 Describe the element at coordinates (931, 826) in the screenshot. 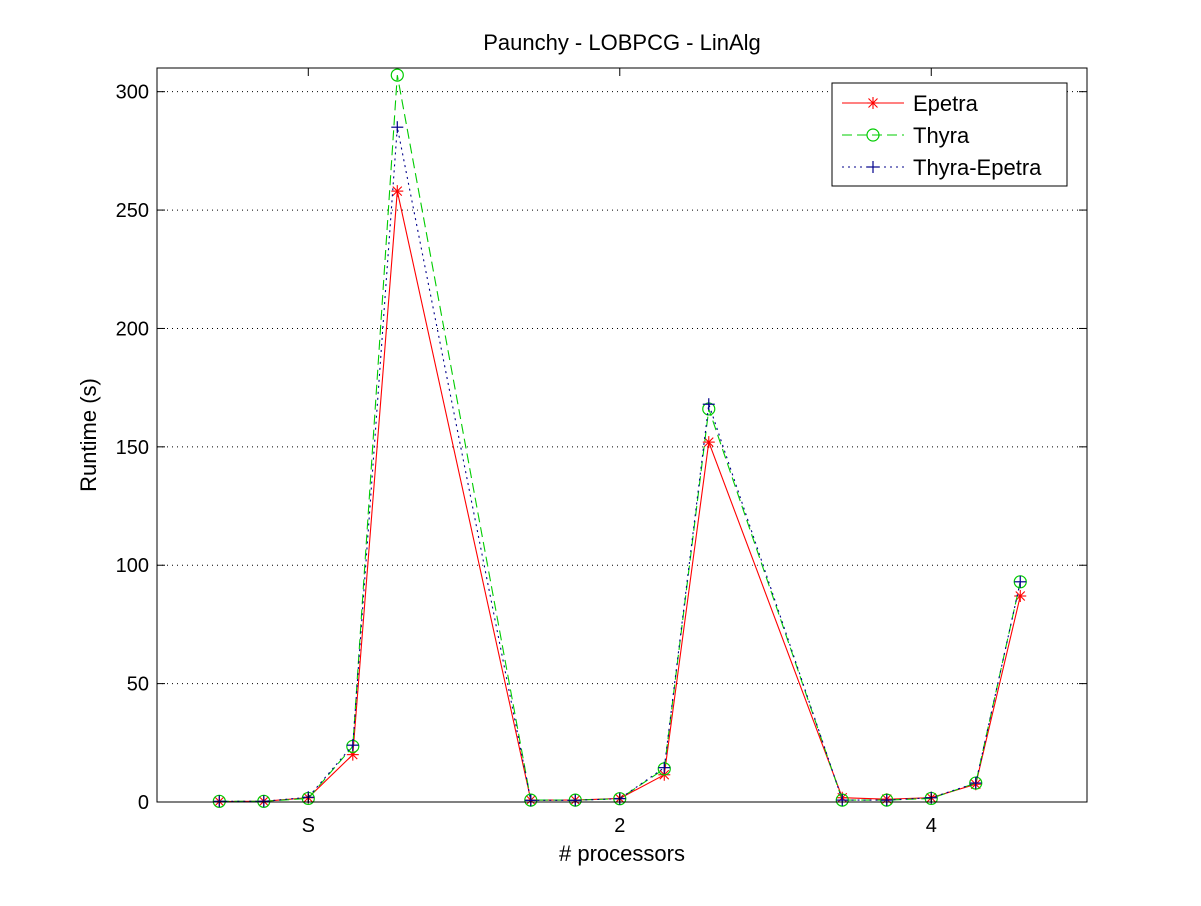

I see `x-tick-label: 4` at that location.